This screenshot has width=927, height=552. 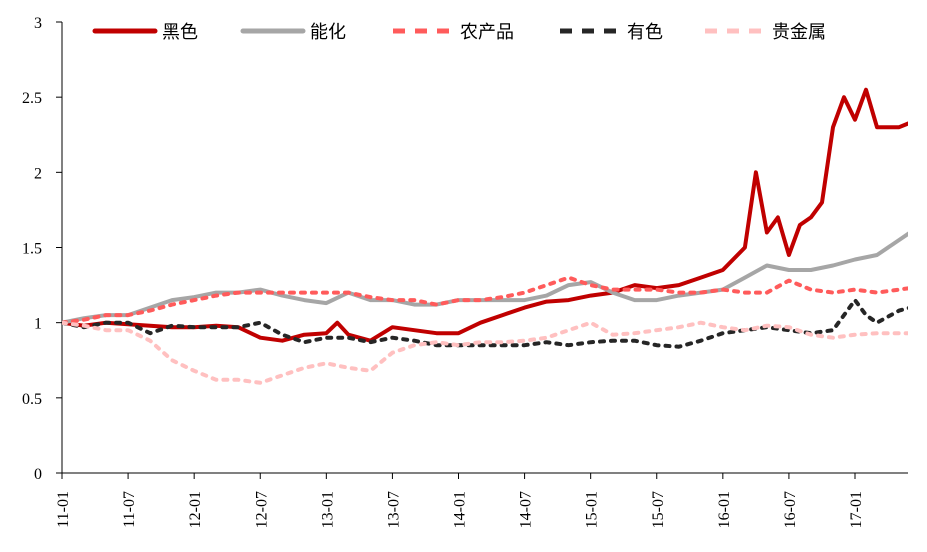 I want to click on x-tick-label: 15-01, so click(x=592, y=509).